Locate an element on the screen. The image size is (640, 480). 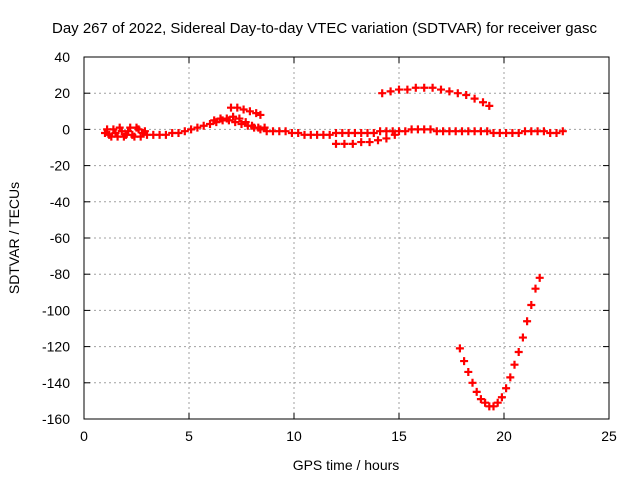
x-tick-label: 10 is located at coordinates (294, 436).